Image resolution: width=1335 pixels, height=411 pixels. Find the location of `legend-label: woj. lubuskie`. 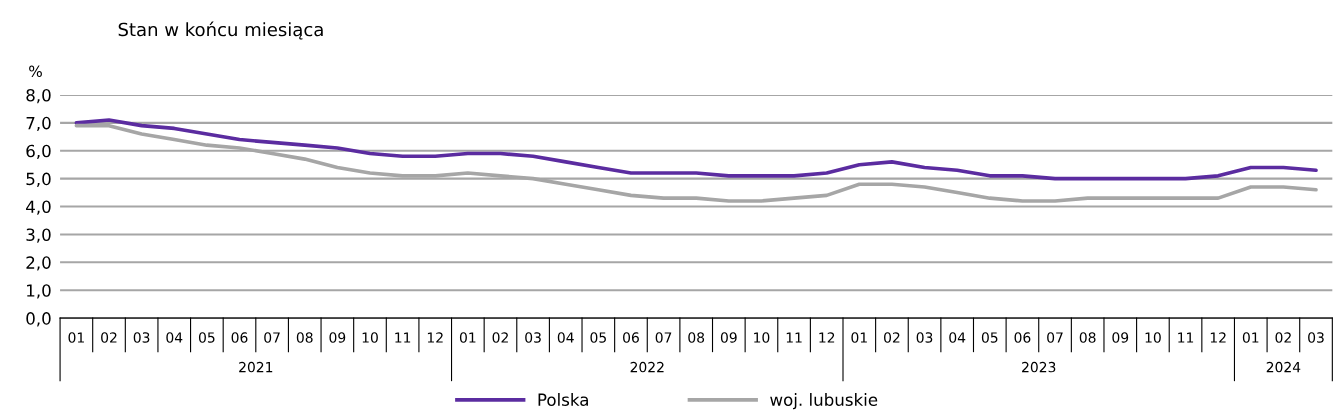

legend-label: woj. lubuskie is located at coordinates (824, 401).